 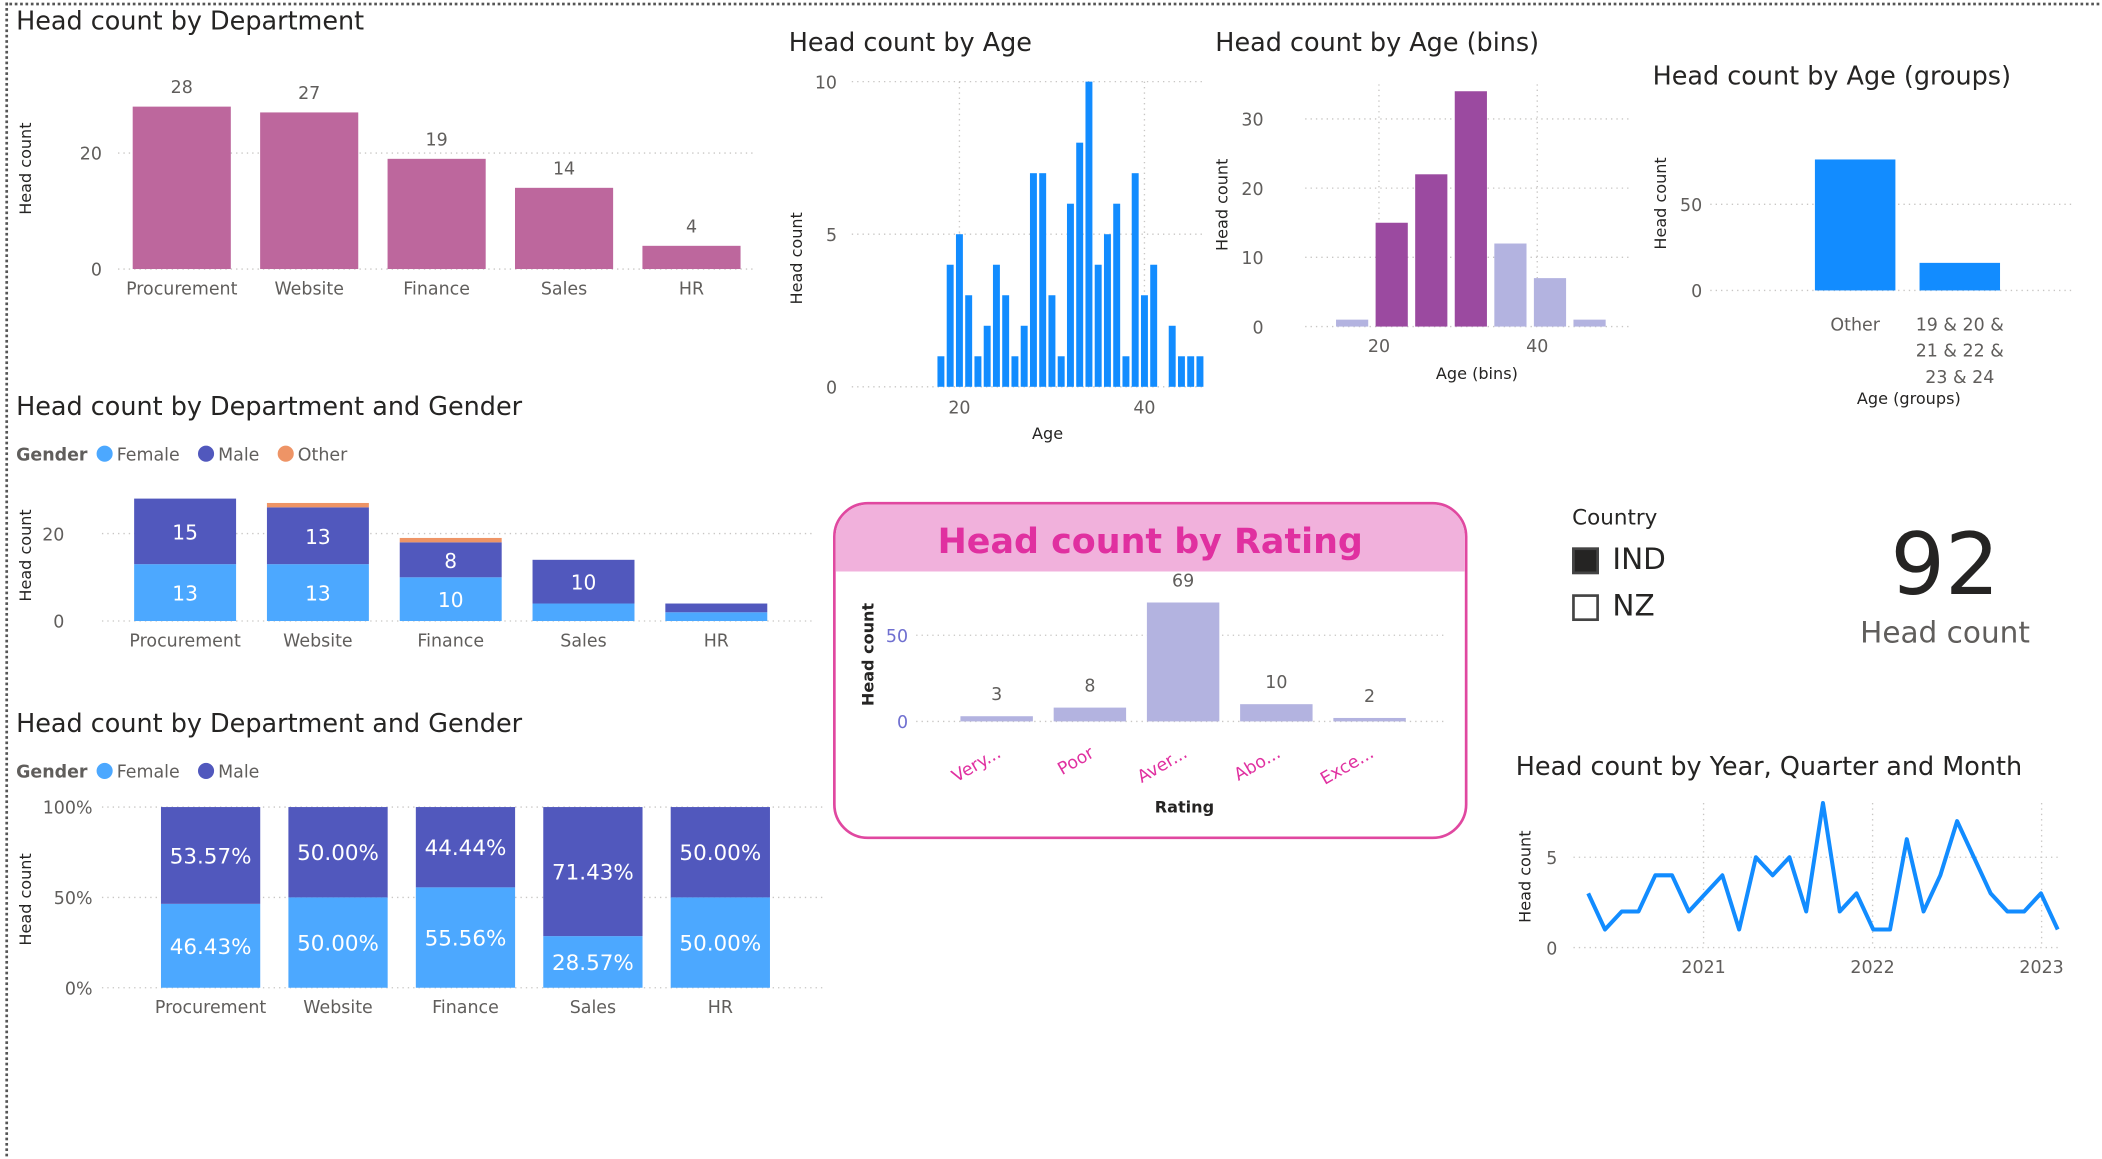 I want to click on dept-chart-y-label: Head count, so click(x=25, y=168).